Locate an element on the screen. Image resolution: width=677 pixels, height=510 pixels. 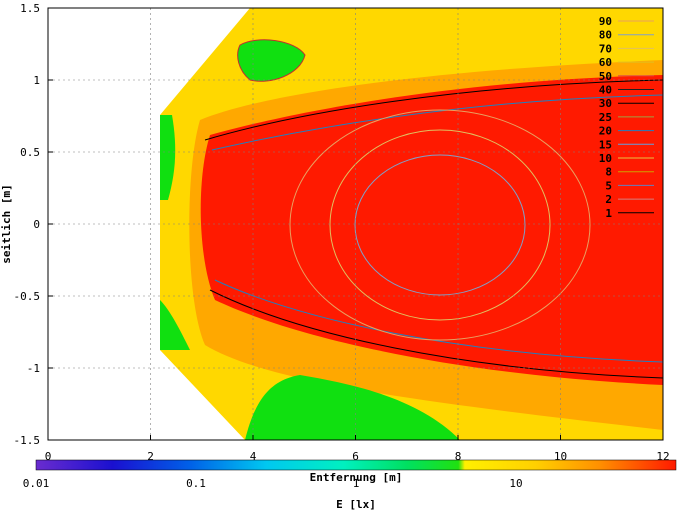
region-low-top is located at coordinates (271, 60).